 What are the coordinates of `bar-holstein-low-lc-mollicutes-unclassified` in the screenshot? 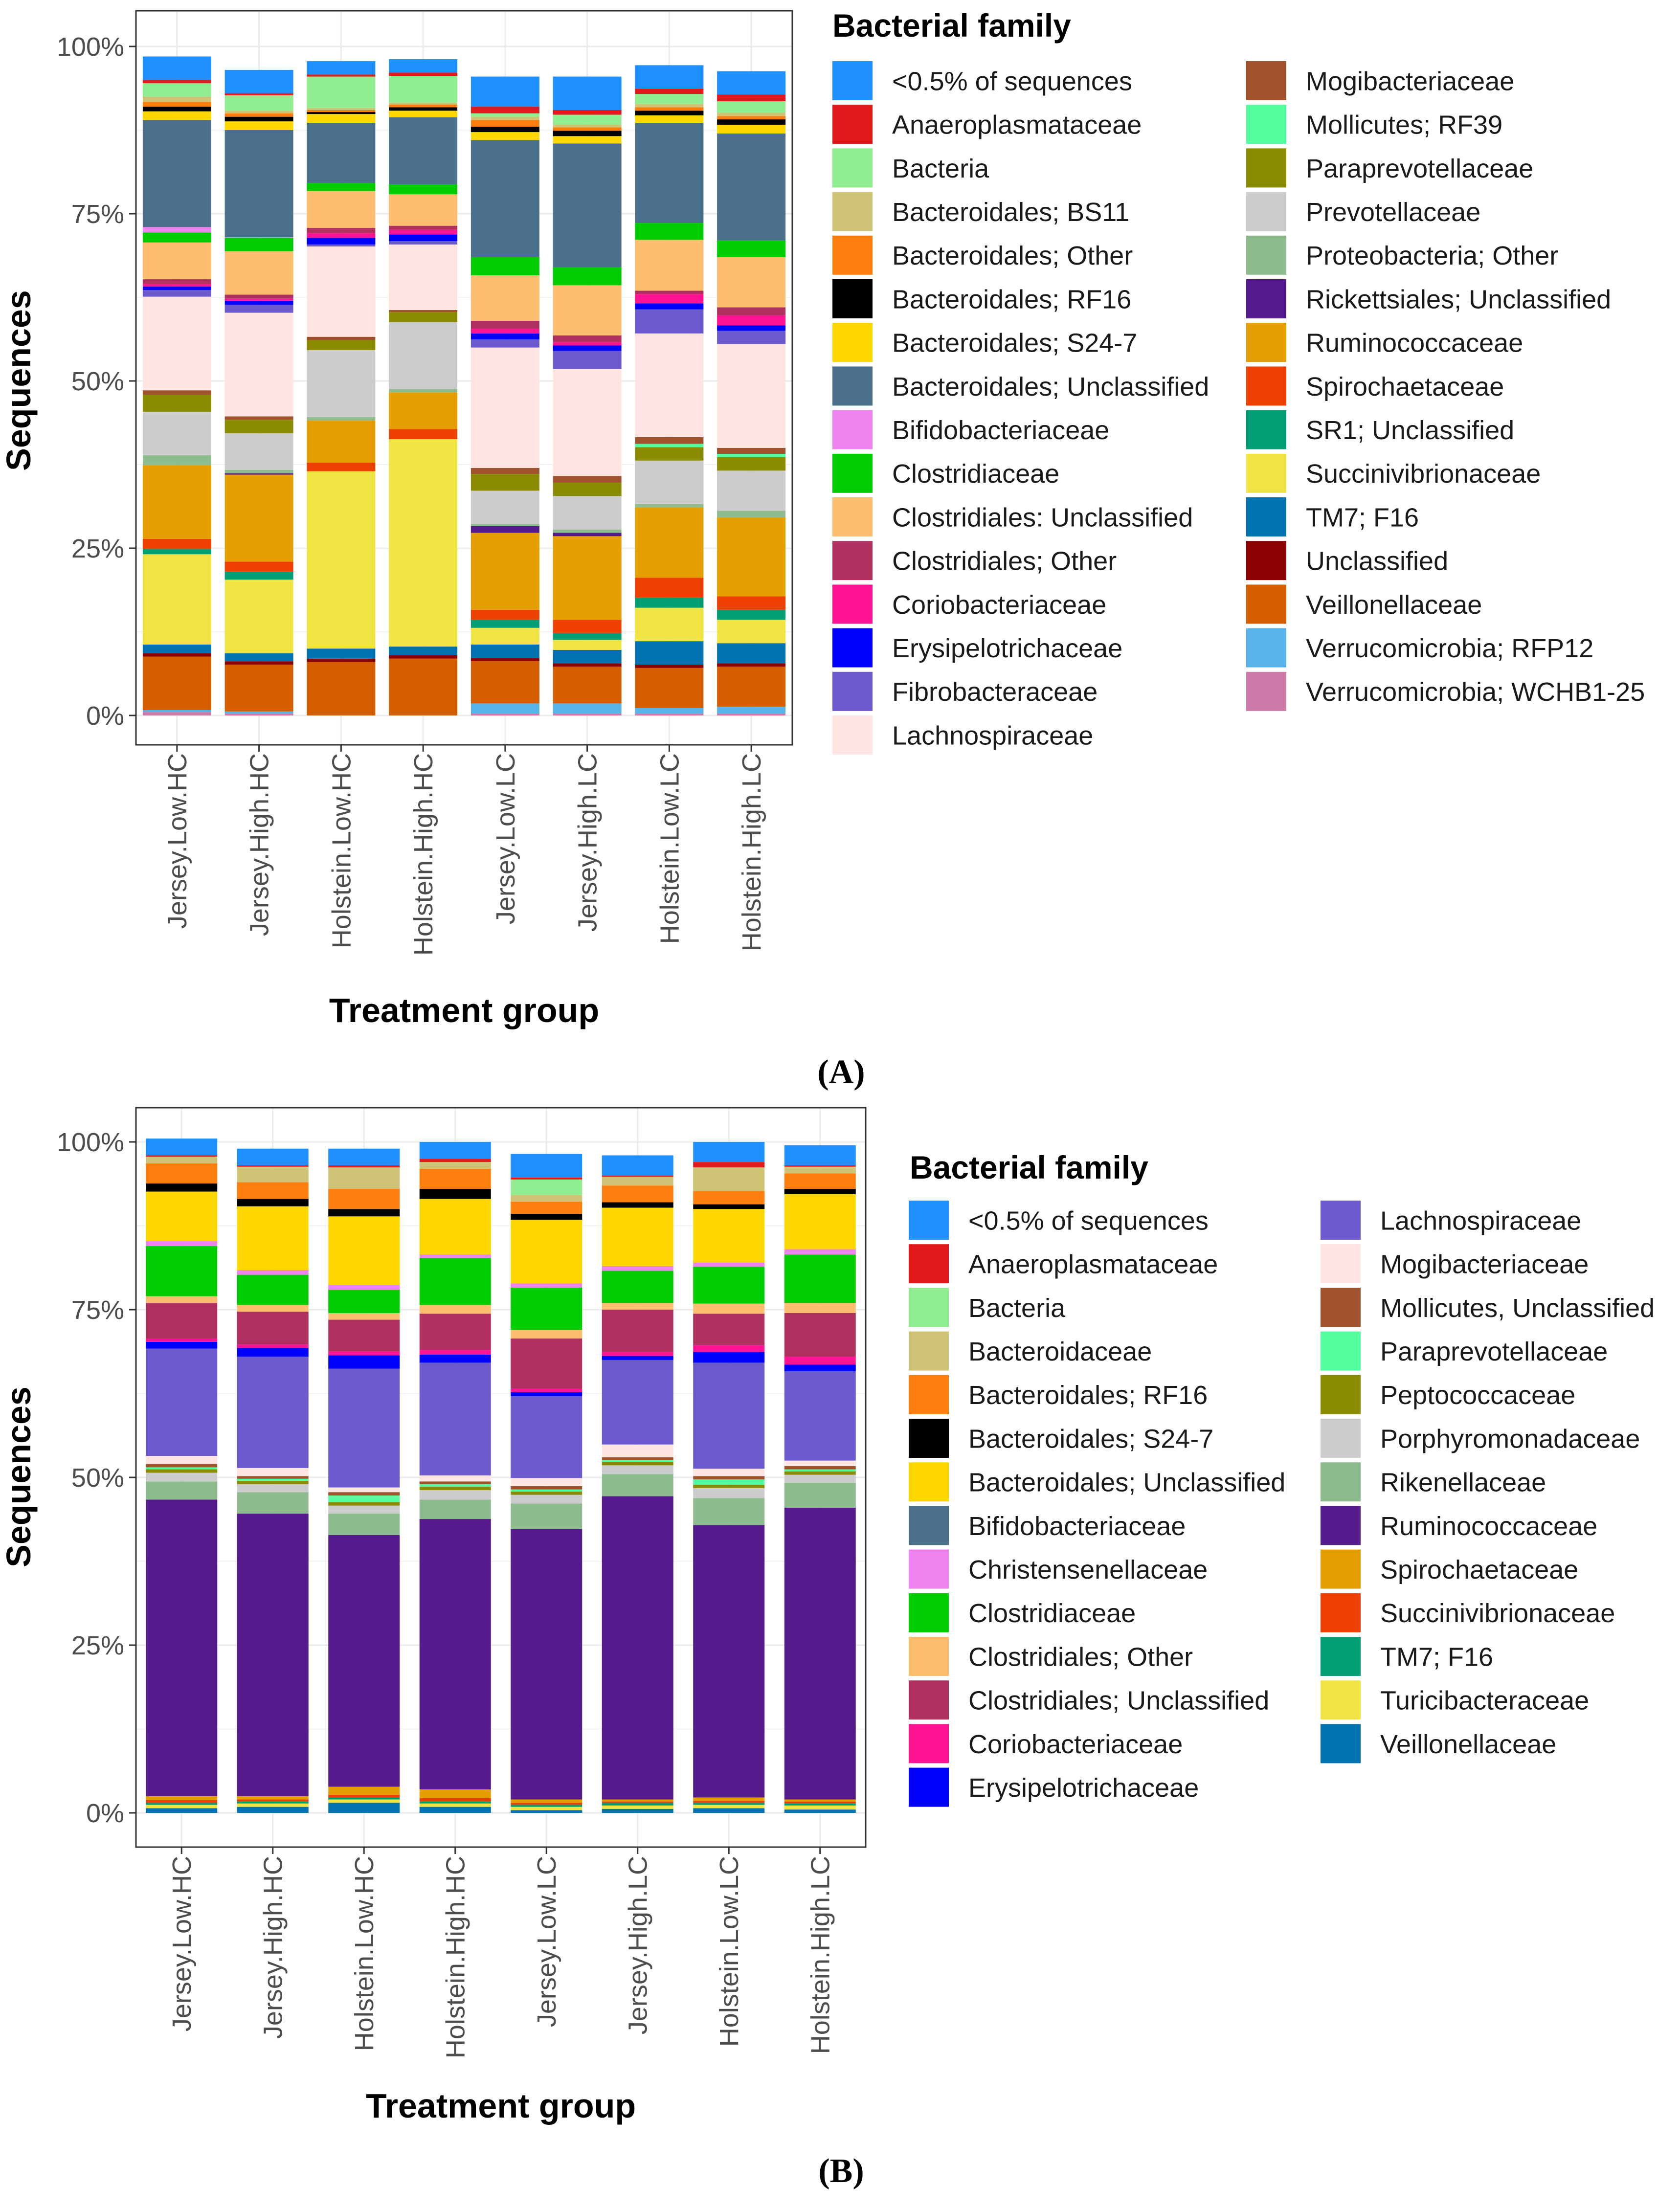 It's located at (729, 1478).